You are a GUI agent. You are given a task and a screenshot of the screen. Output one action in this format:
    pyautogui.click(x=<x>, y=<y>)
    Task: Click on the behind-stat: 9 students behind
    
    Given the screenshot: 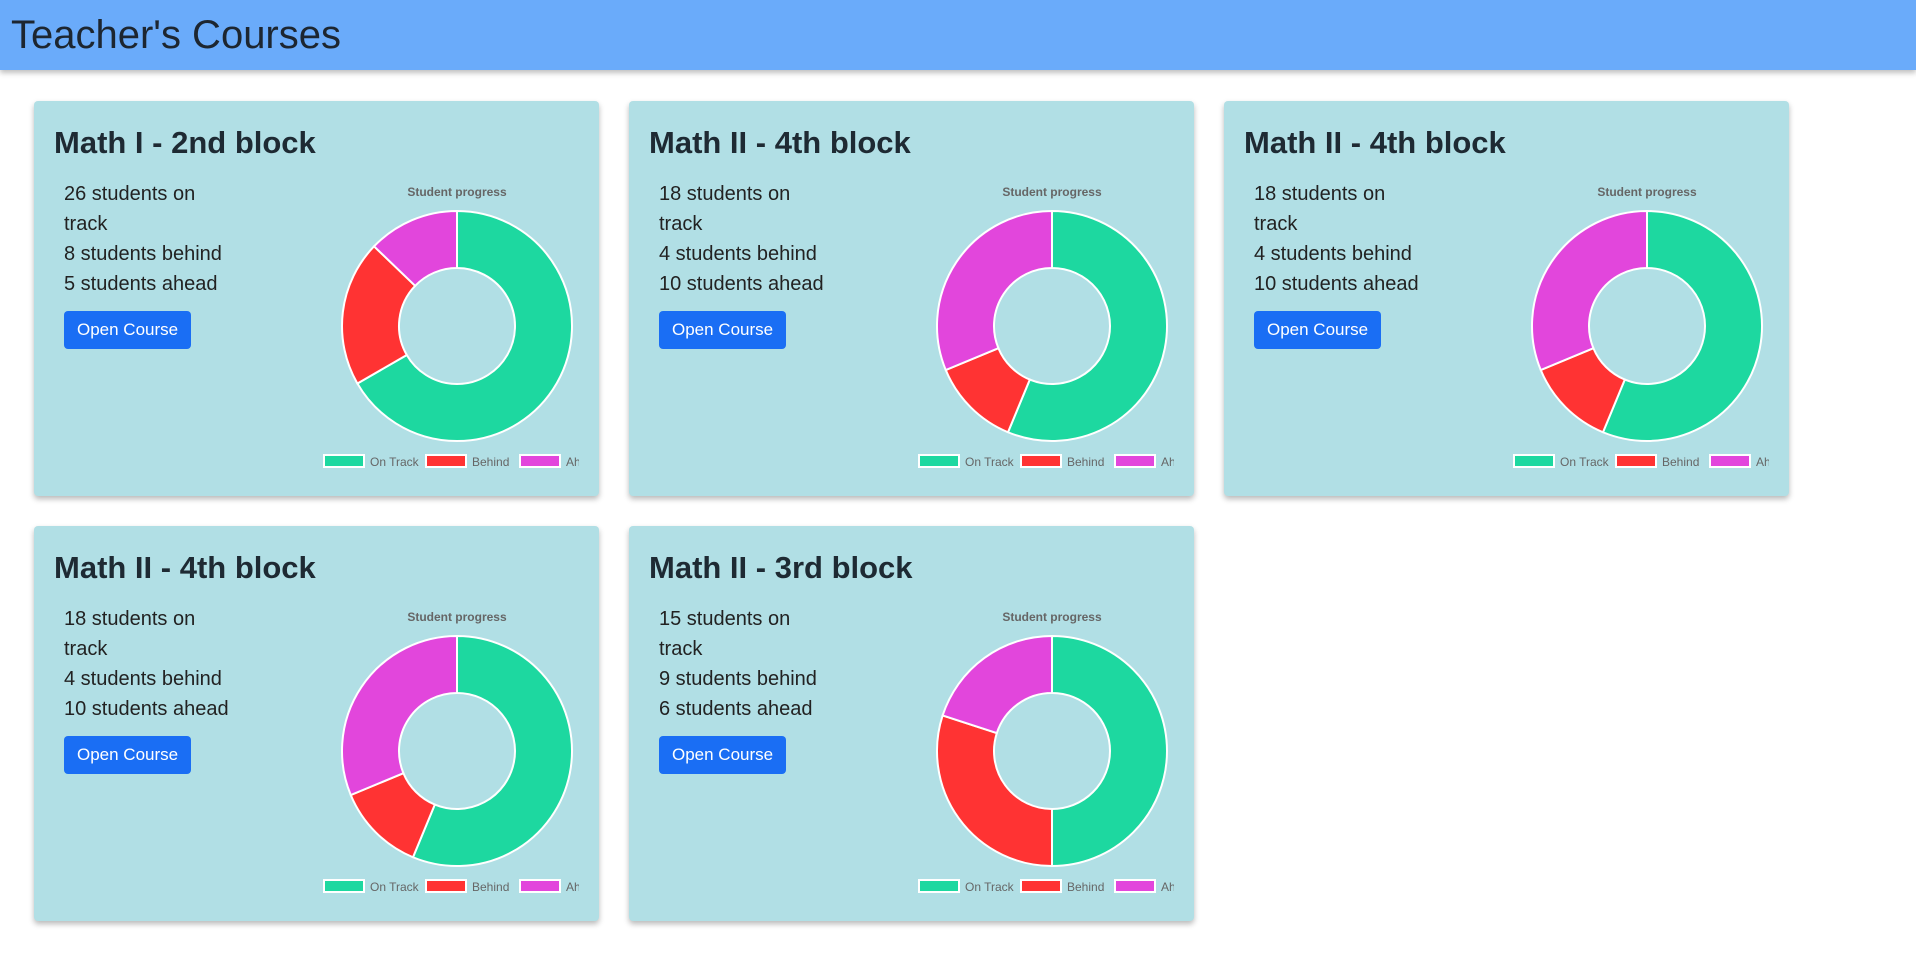 What is the action you would take?
    pyautogui.click(x=738, y=679)
    